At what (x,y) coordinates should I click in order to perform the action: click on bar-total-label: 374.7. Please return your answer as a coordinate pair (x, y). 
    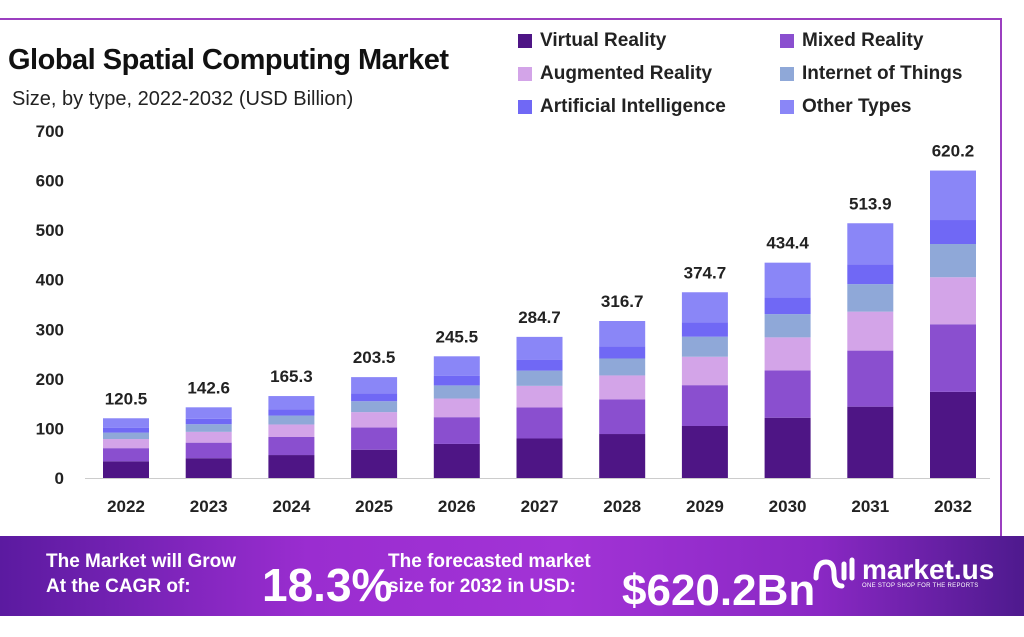
    Looking at the image, I should click on (705, 272).